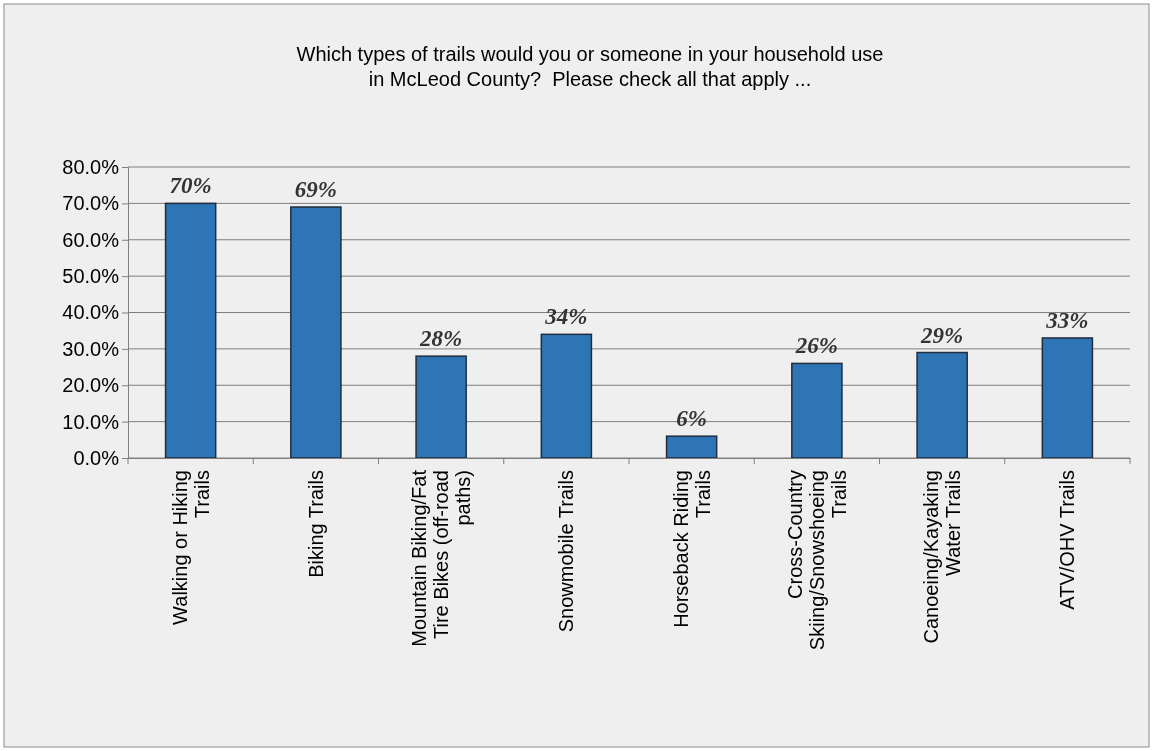 The height and width of the screenshot is (751, 1153). Describe the element at coordinates (96, 457) in the screenshot. I see `y-tick-label: 0.0%` at that location.